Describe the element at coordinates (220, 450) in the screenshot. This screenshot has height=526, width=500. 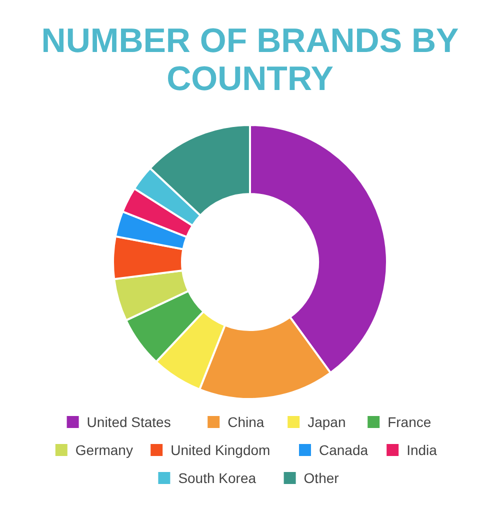
I see `legend-label: United Kingdom` at that location.